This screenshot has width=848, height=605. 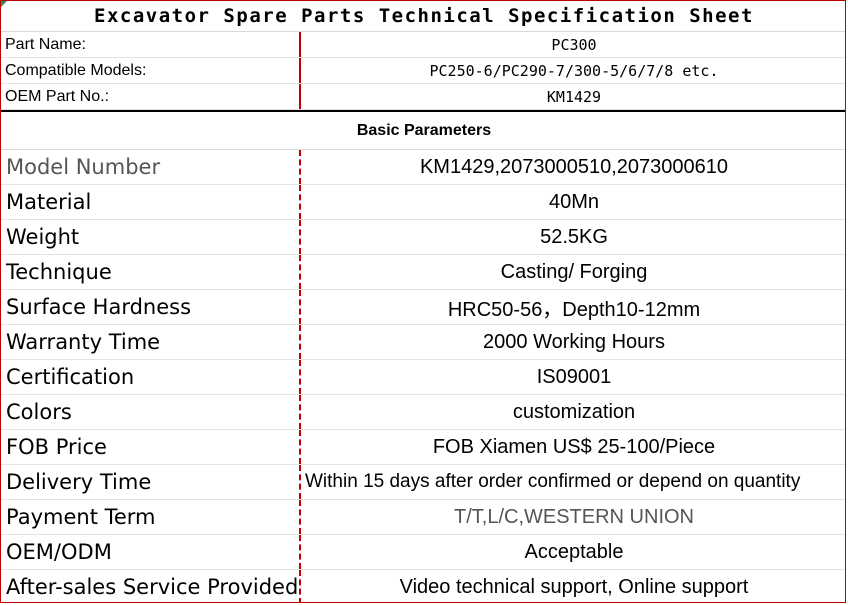 What do you see at coordinates (151, 586) in the screenshot?
I see `param-label: After-sales Service Provided` at bounding box center [151, 586].